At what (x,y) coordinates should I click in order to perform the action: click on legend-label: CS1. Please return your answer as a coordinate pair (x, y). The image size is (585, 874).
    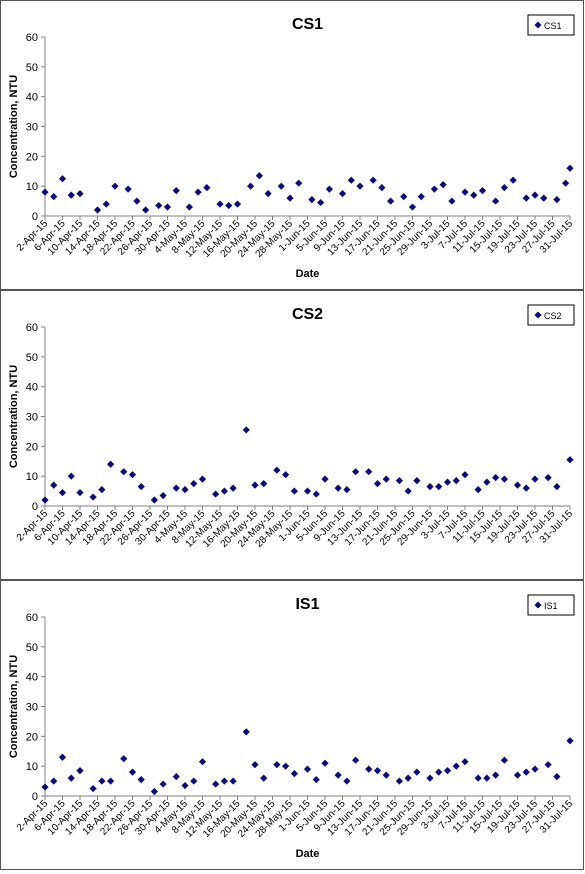
    Looking at the image, I should click on (553, 26).